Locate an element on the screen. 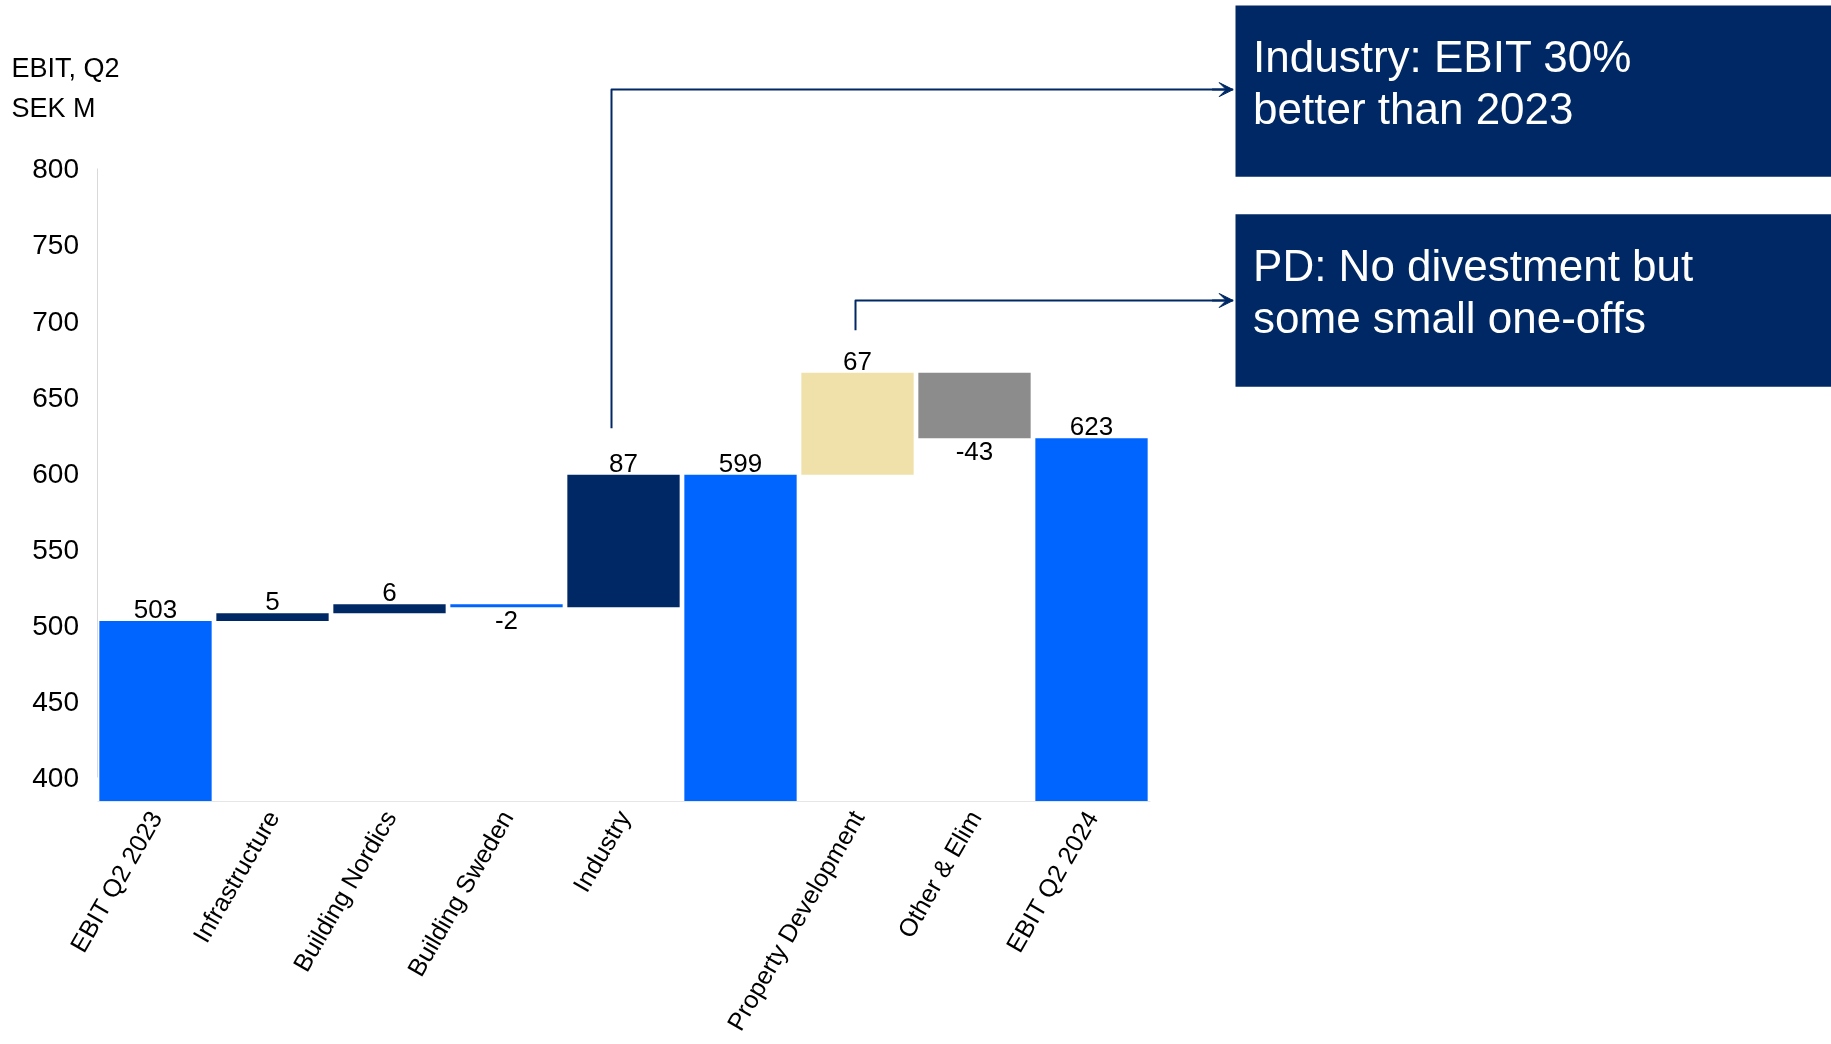 The image size is (1831, 1044). data-label: 599 is located at coordinates (740, 462).